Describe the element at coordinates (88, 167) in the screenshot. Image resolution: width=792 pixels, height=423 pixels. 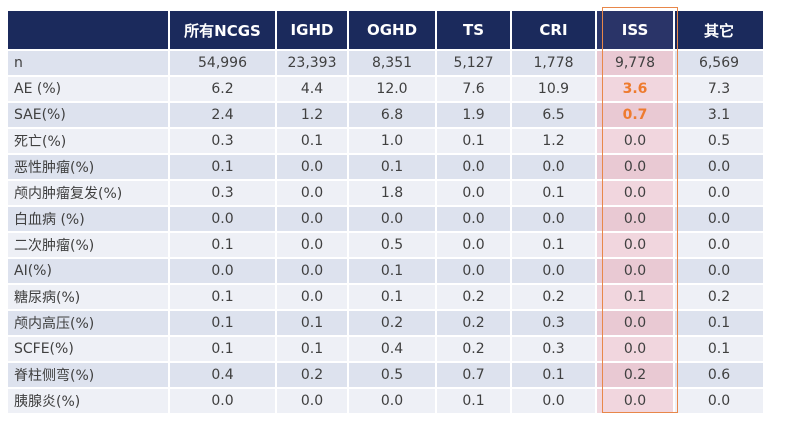
I see `row-label: 恶性肿瘤(%)` at that location.